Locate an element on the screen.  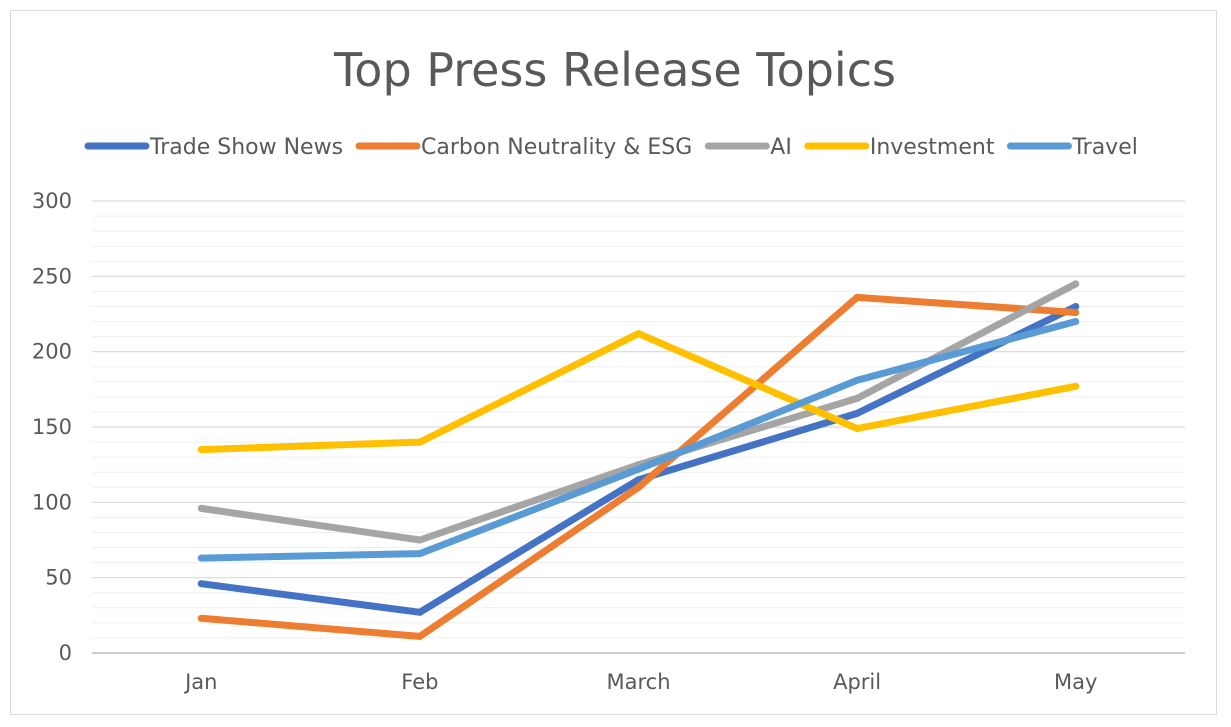
chart-title: Top Press Release Topics is located at coordinates (614, 70).